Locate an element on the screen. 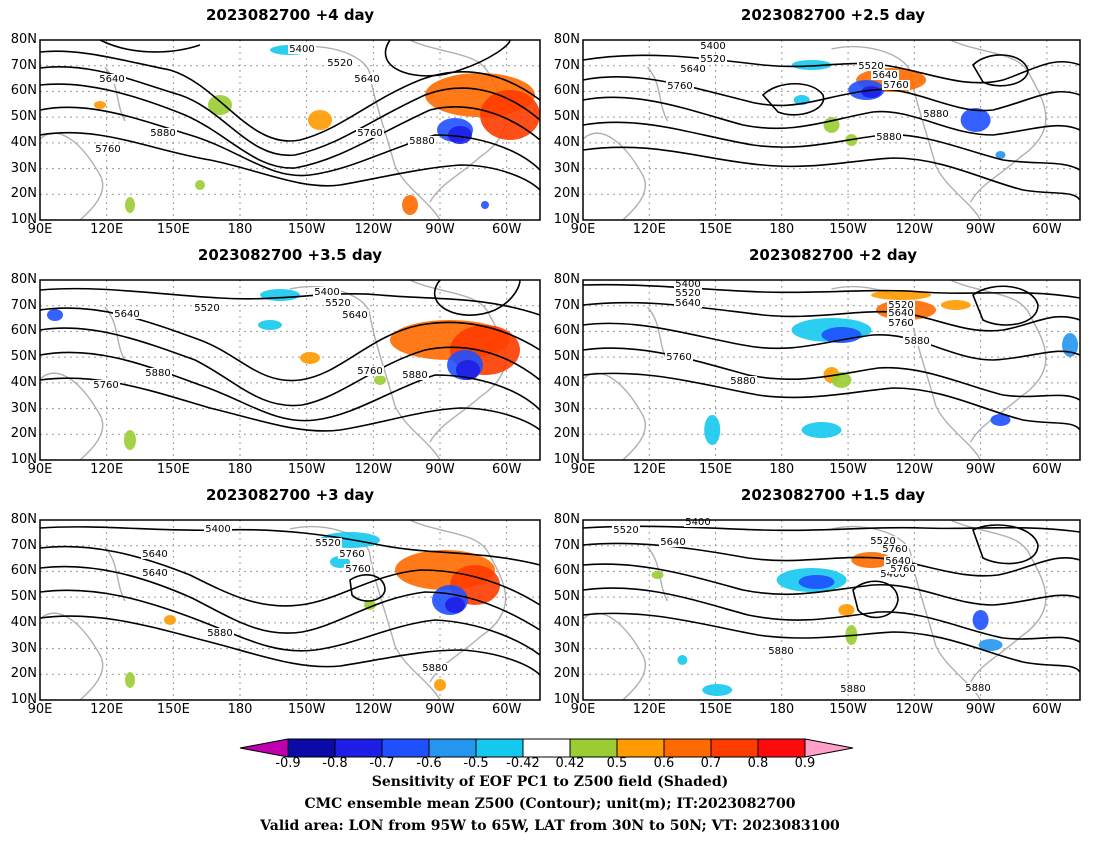 The height and width of the screenshot is (850, 1100). colorbar-tick-label: -0.5 is located at coordinates (476, 763).